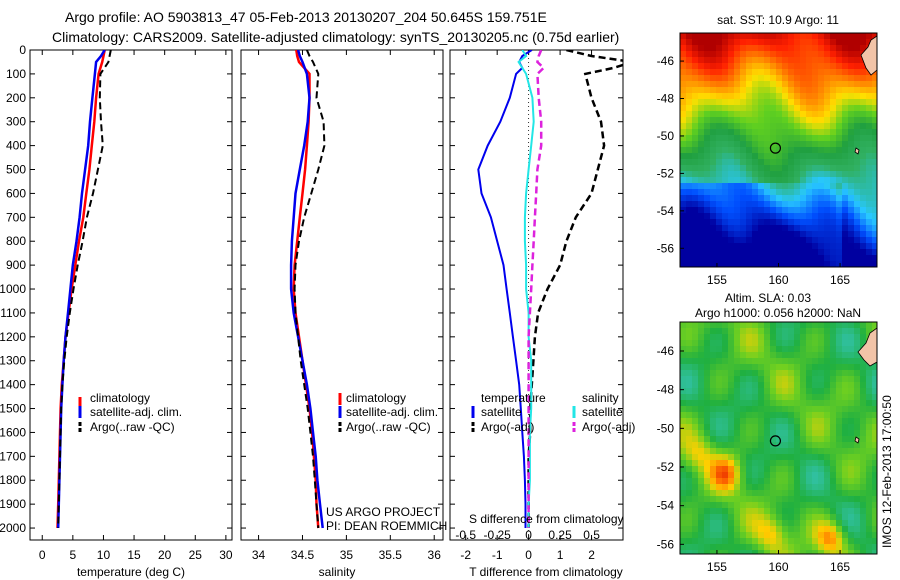 This screenshot has height=580, width=900. I want to click on temperature-series-climatology, so click(81, 289).